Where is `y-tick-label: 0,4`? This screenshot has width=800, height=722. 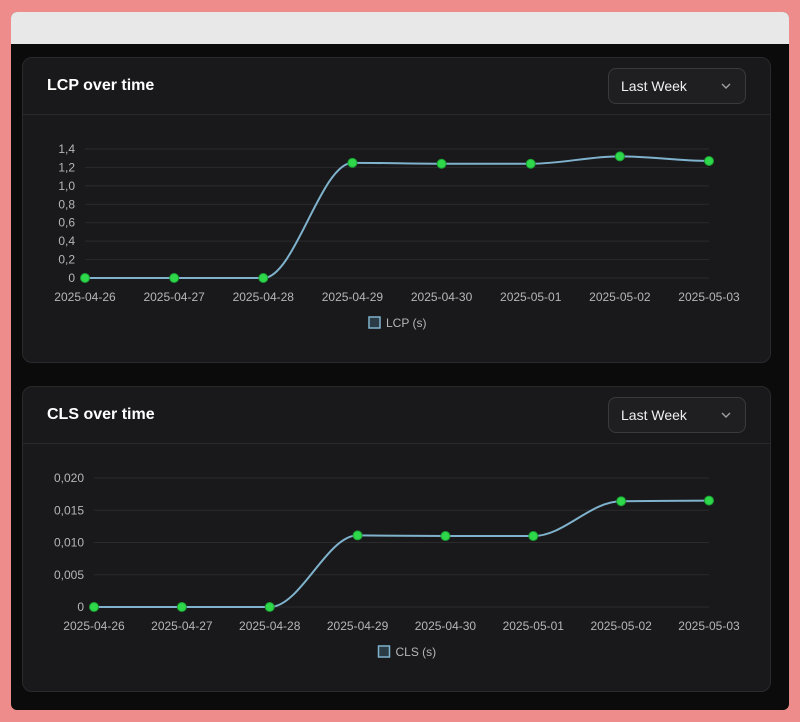 y-tick-label: 0,4 is located at coordinates (66, 241).